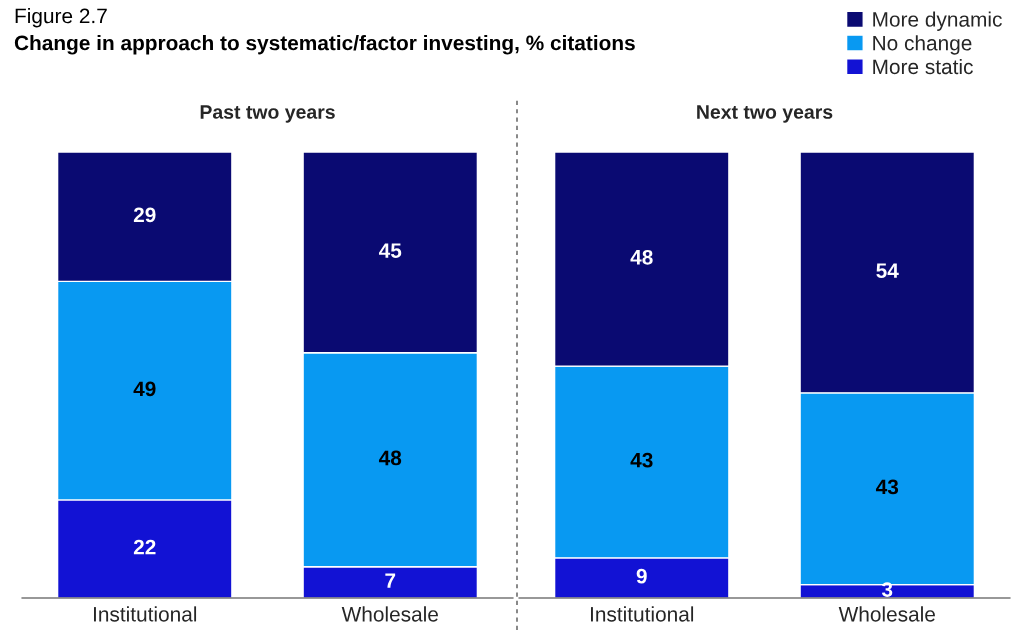 This screenshot has width=1017, height=637. Describe the element at coordinates (390, 580) in the screenshot. I see `data-label: 7` at that location.